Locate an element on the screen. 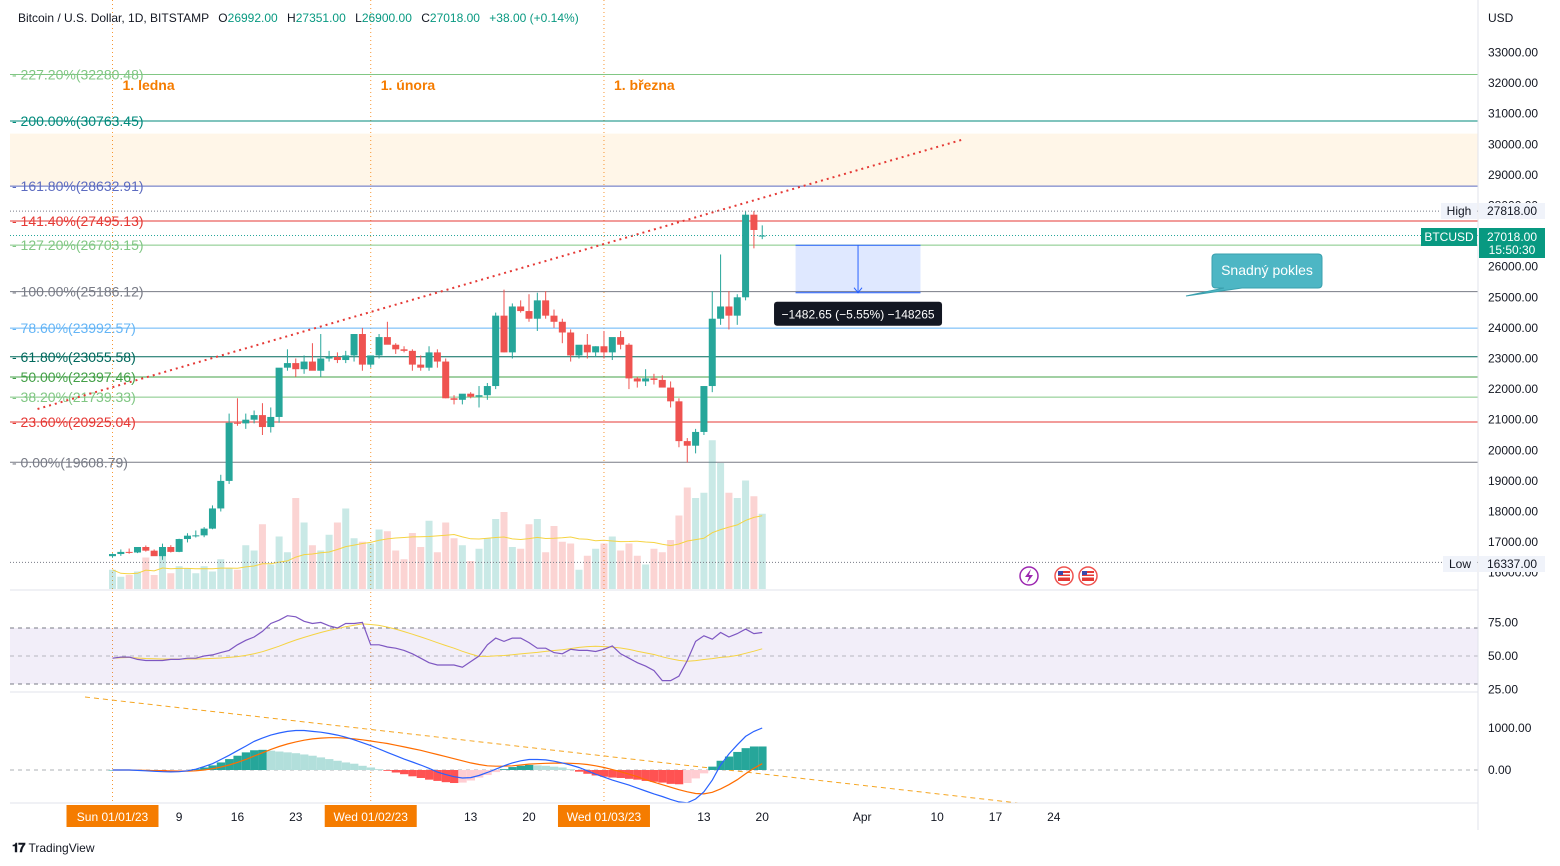 This screenshot has height=866, width=1560. time-label: Apr is located at coordinates (862, 817).